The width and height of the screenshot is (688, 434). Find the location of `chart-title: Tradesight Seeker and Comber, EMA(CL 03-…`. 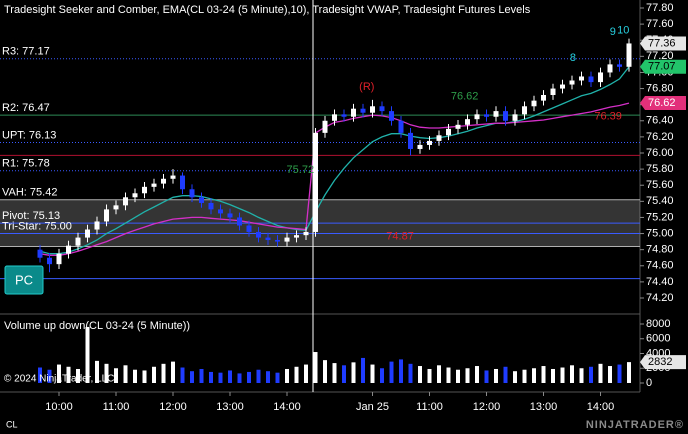

chart-title: Tradesight Seeker and Comber, EMA(CL 03-… is located at coordinates (267, 10).